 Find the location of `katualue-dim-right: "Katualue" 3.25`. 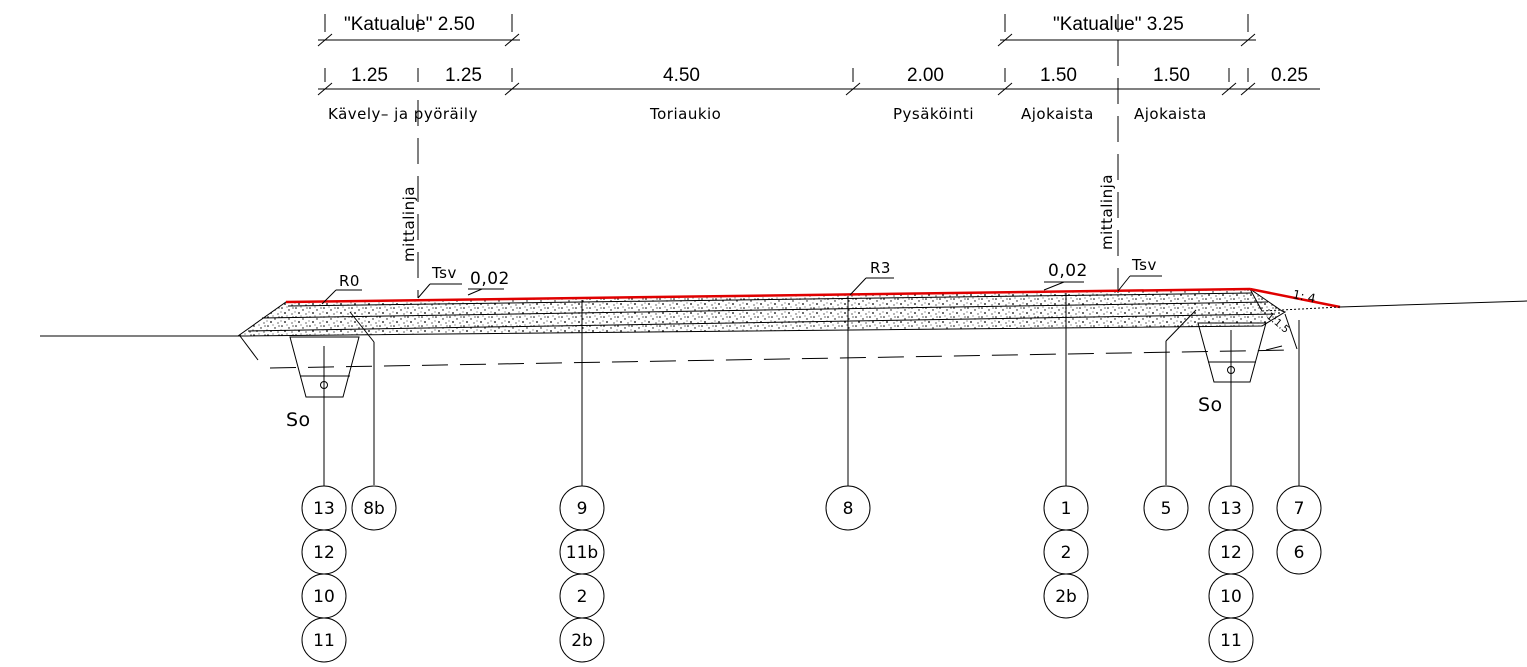

katualue-dim-right: "Katualue" 3.25 is located at coordinates (1126, 30).